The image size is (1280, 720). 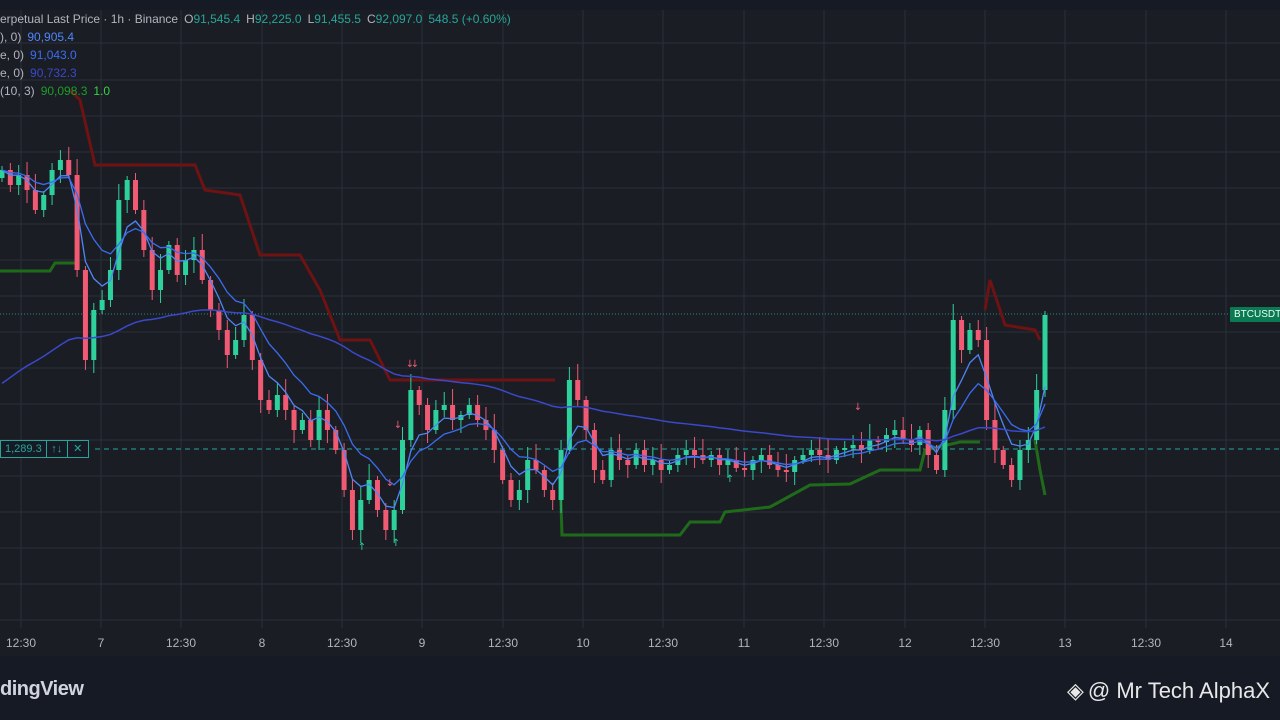 What do you see at coordinates (1012, 310) in the screenshot?
I see `supertrend-down-line` at bounding box center [1012, 310].